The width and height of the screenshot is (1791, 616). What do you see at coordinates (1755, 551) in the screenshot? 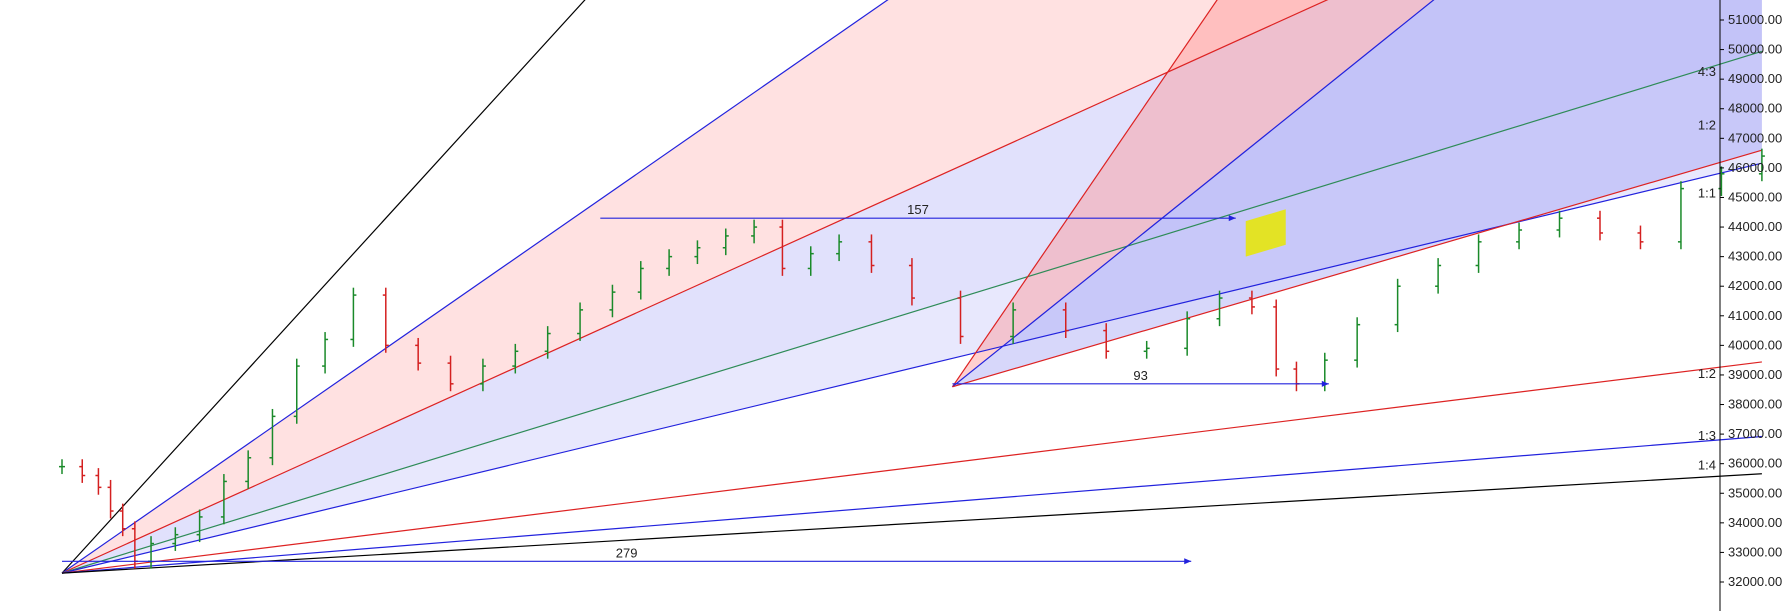
I see `axis-tick-label: 33000.00` at bounding box center [1755, 551].